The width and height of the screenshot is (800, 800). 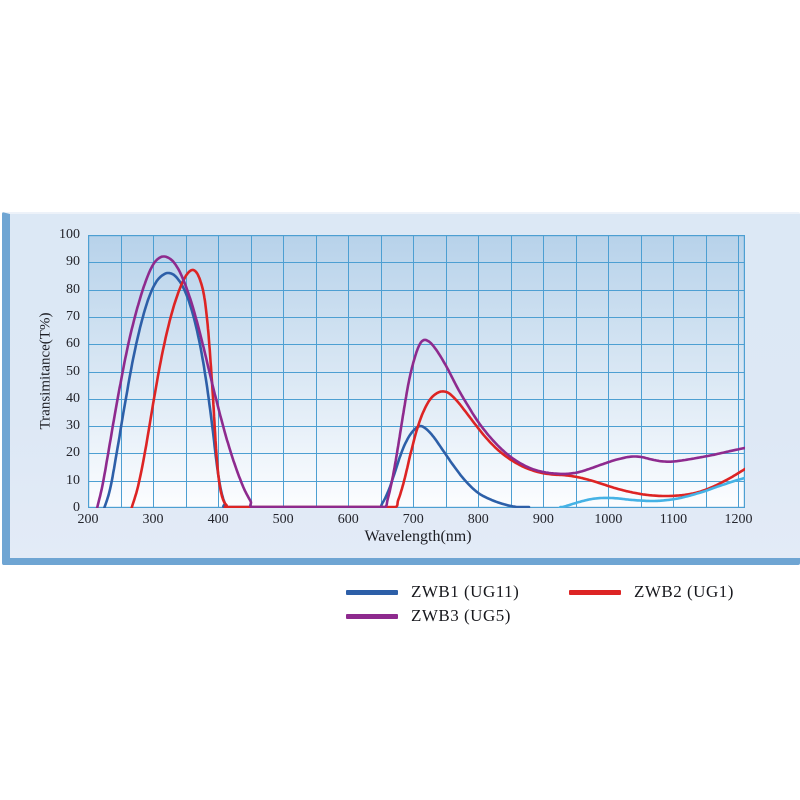 I want to click on legend-item-3: ZWB3 (UG5), so click(x=457, y=616).